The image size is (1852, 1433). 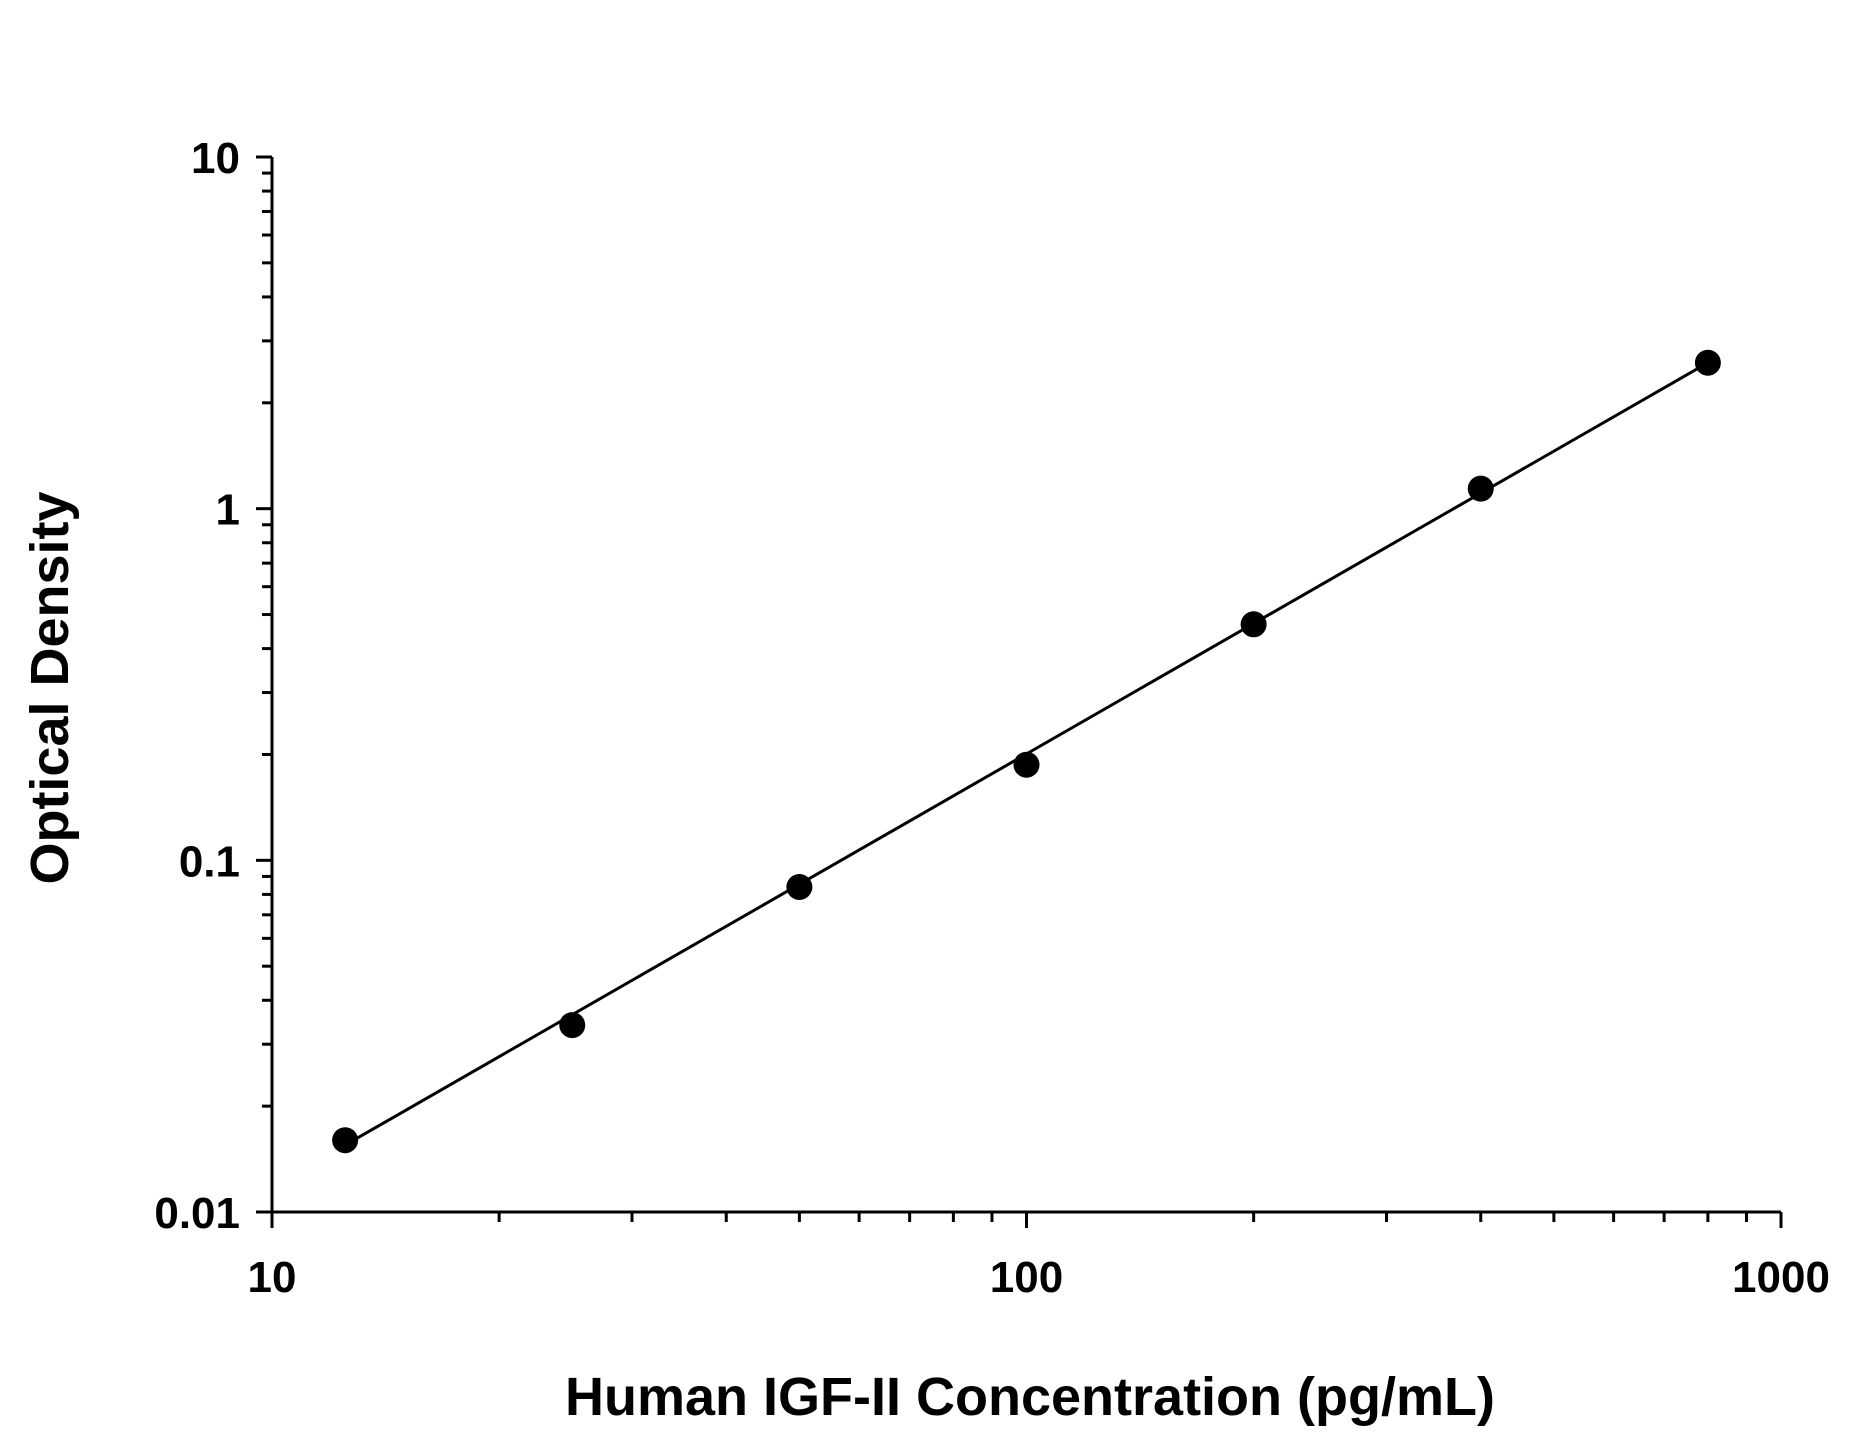 What do you see at coordinates (197, 1213) in the screenshot?
I see `y-tick-label: 0.01` at bounding box center [197, 1213].